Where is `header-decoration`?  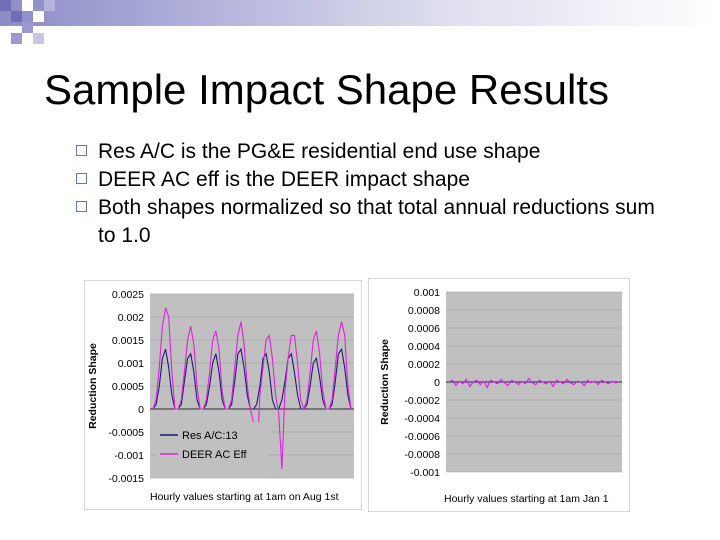 header-decoration is located at coordinates (360, 25).